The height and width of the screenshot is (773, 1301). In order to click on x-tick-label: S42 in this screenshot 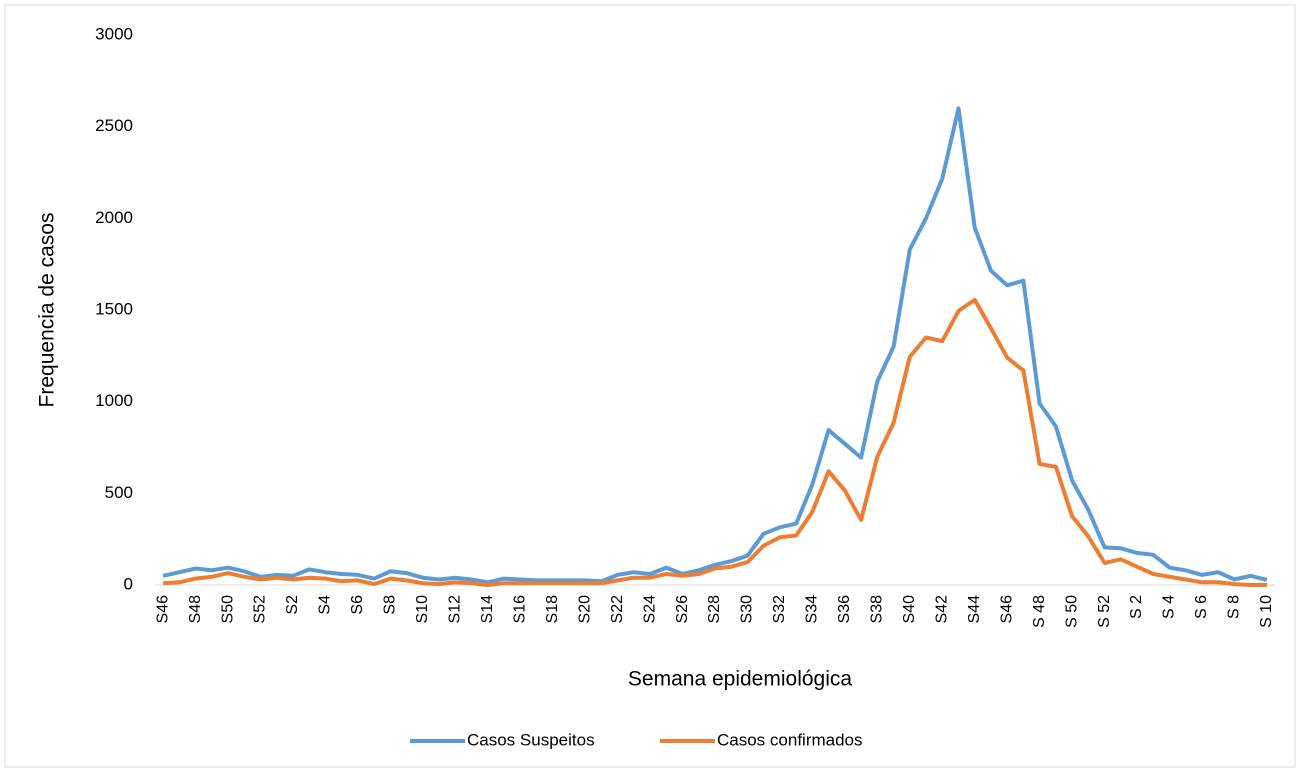, I will do `click(941, 609)`.